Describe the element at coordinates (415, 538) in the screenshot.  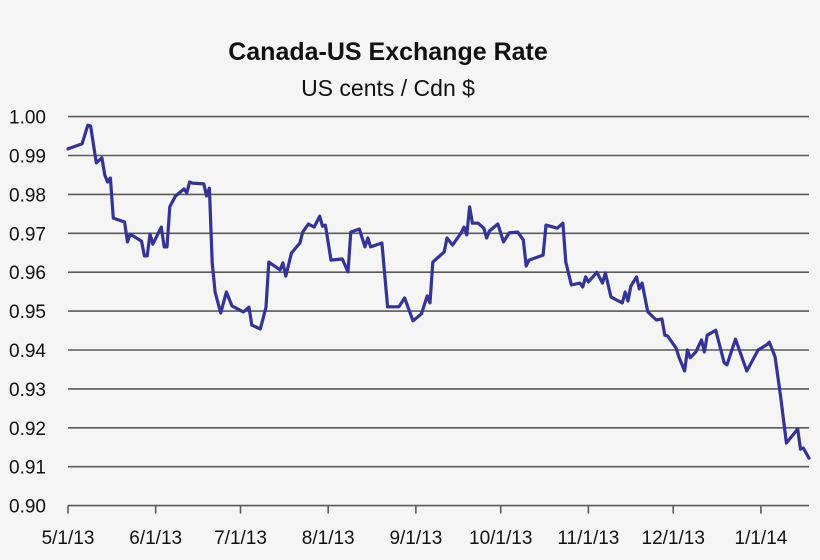
I see `x-tick-label: 9/1/13` at that location.